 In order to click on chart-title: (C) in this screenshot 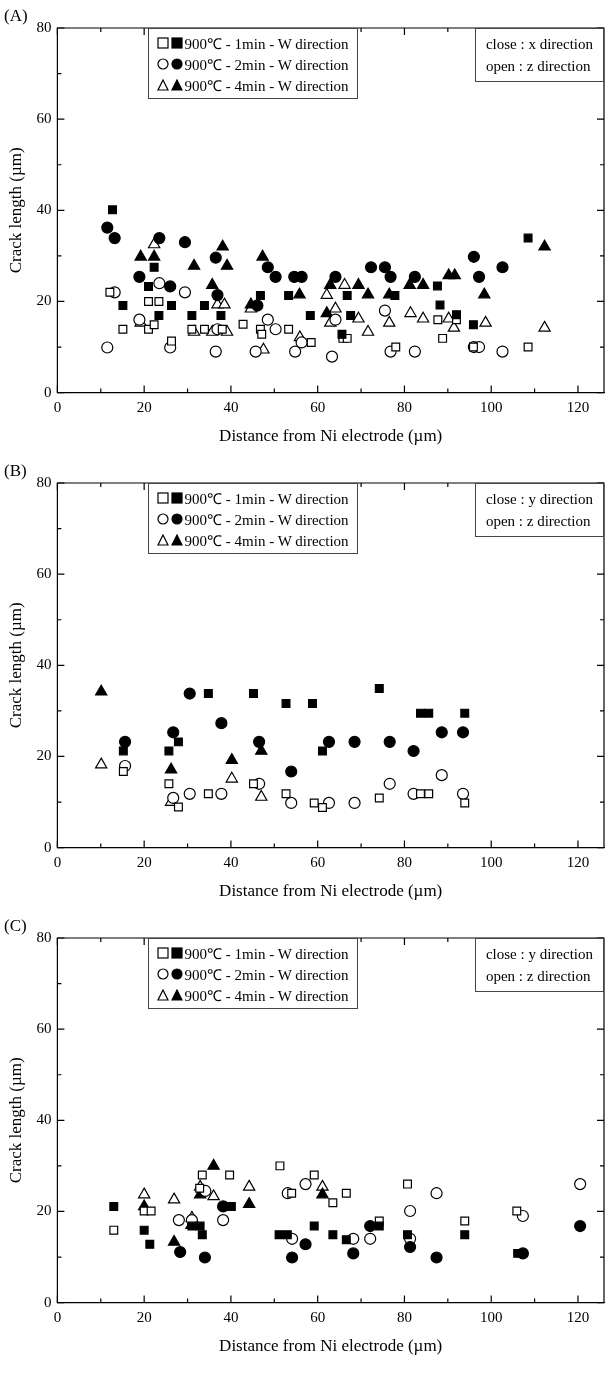, I will do `click(15, 926)`.